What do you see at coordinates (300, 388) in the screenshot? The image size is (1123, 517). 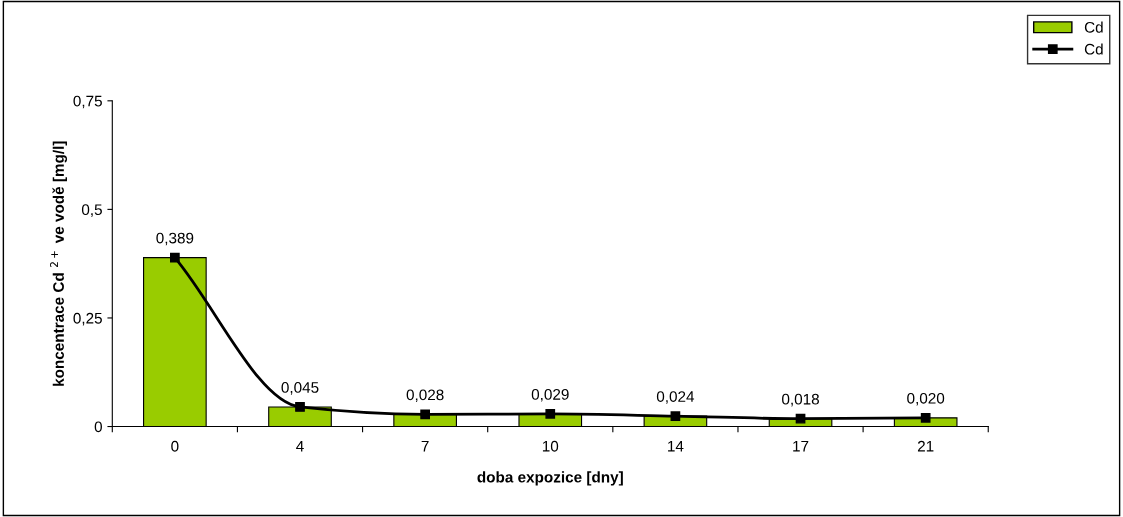 I see `data-label: 0,045` at bounding box center [300, 388].